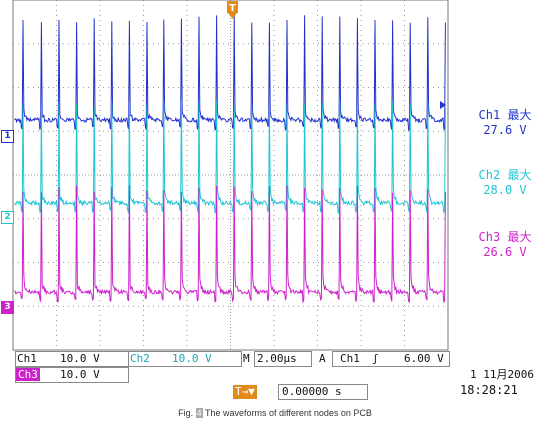  I want to click on caption-prefix: Fig., so click(187, 413).